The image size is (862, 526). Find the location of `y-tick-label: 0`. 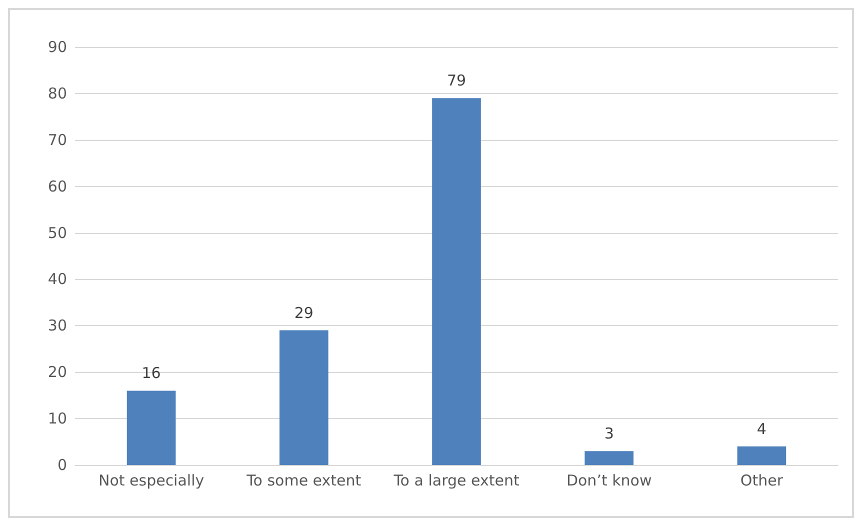

y-tick-label: 0 is located at coordinates (62, 465).